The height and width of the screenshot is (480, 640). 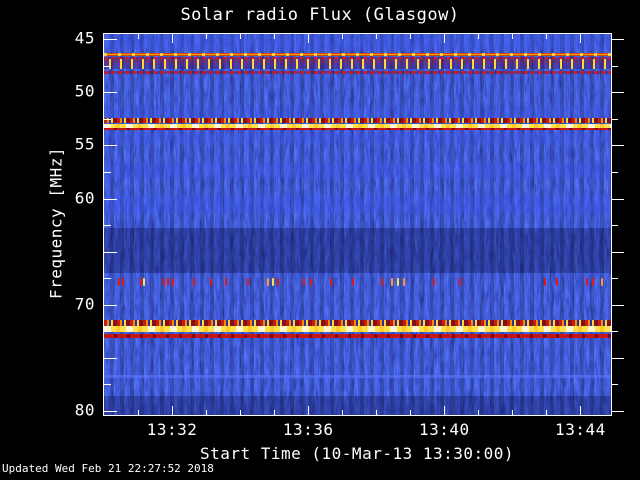 I want to click on y-tick-label: 60, so click(x=84, y=197).